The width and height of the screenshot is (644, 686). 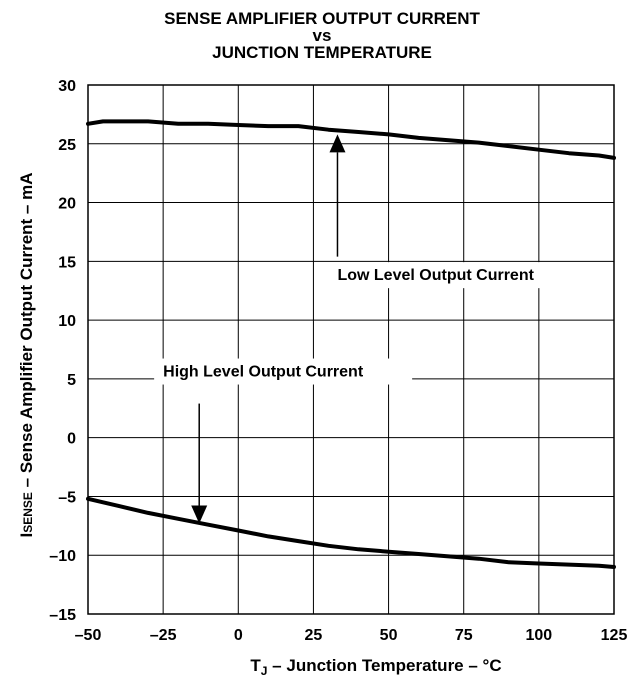 What do you see at coordinates (26, 535) in the screenshot?
I see `y-axis-label-main: I` at bounding box center [26, 535].